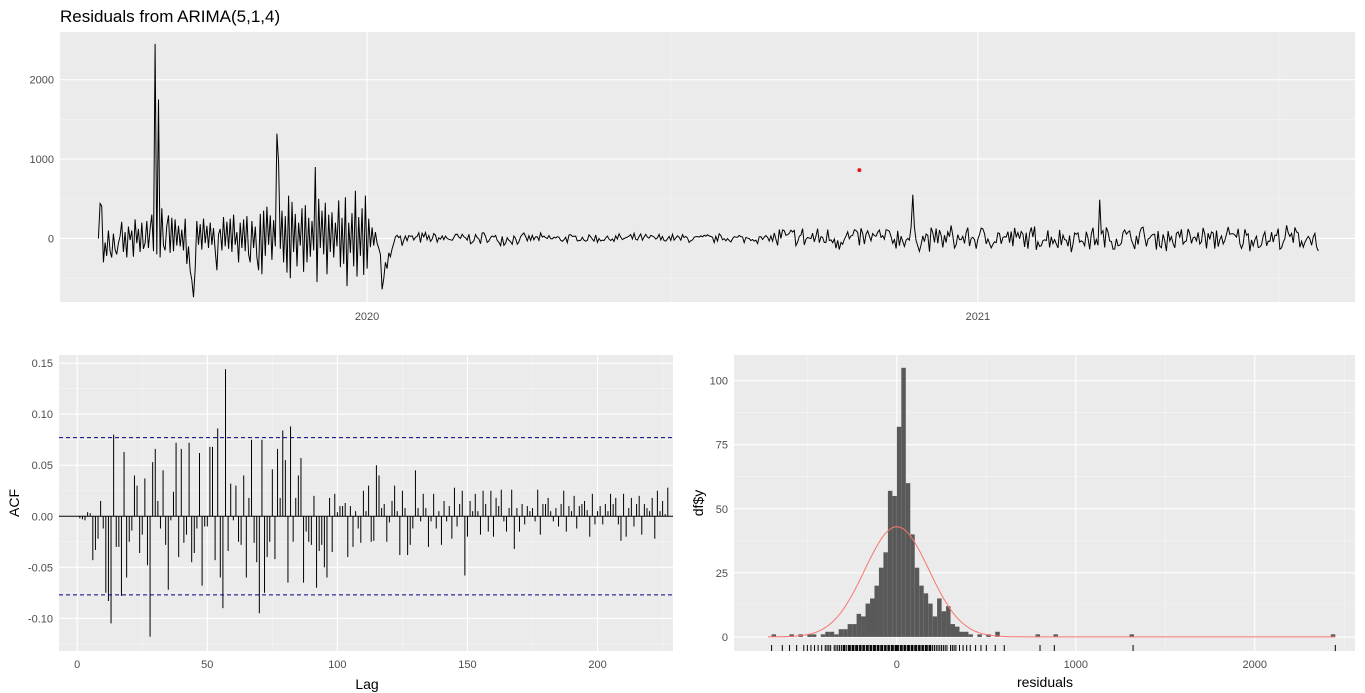  Describe the element at coordinates (597, 665) in the screenshot. I see `acf-x-tick-label: 200` at that location.